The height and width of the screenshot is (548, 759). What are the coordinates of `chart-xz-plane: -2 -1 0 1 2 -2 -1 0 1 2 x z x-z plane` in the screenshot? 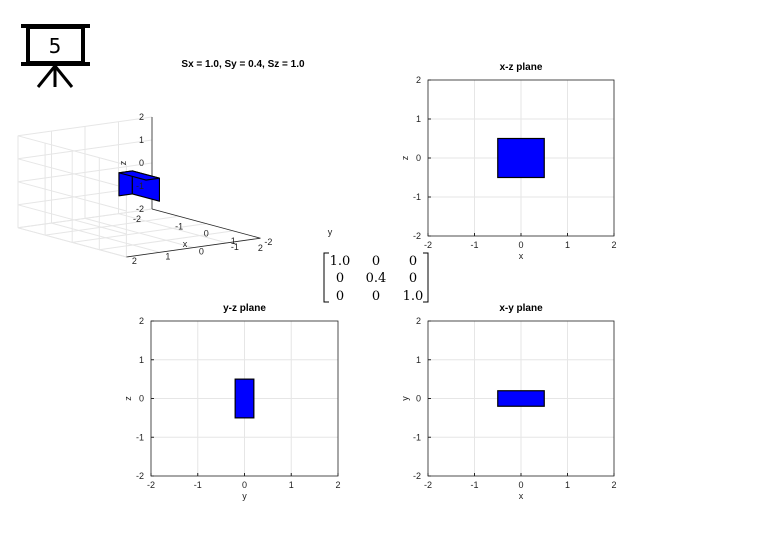 It's located at (508, 161).